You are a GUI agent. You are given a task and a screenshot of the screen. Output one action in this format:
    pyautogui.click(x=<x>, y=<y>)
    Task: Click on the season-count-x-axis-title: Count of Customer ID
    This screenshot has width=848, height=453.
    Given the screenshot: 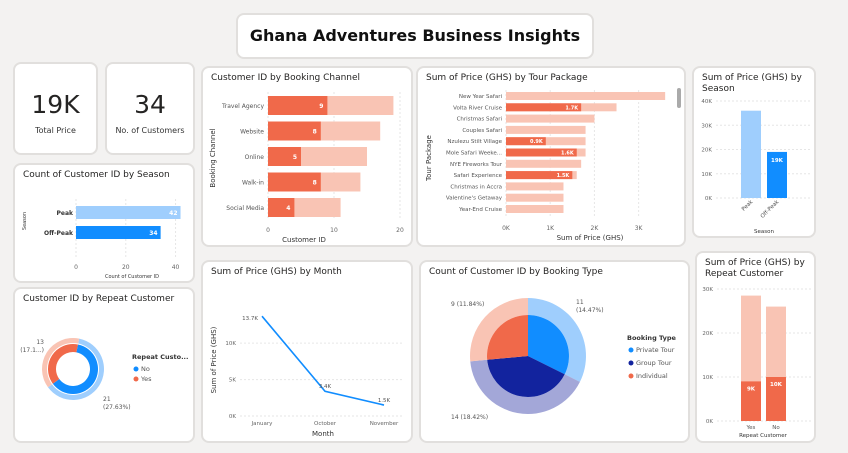 What is the action you would take?
    pyautogui.click(x=132, y=277)
    